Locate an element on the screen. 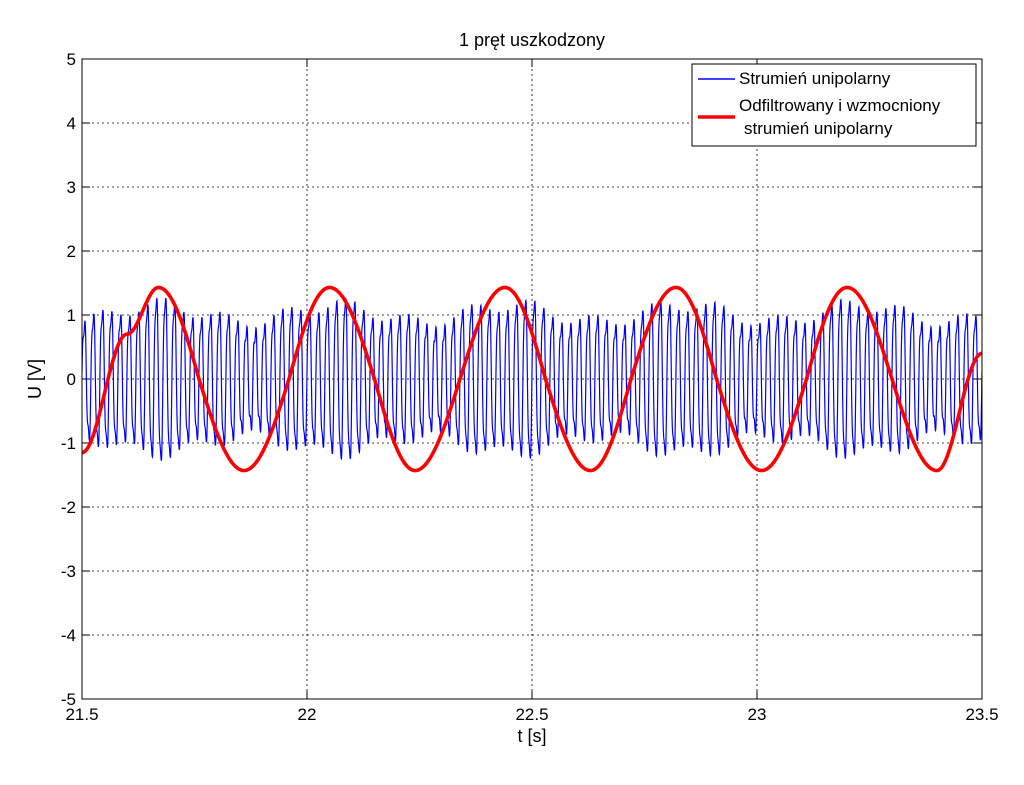 Image resolution: width=1024 pixels, height=785 pixels. y-tick-label: -5 is located at coordinates (68, 699).